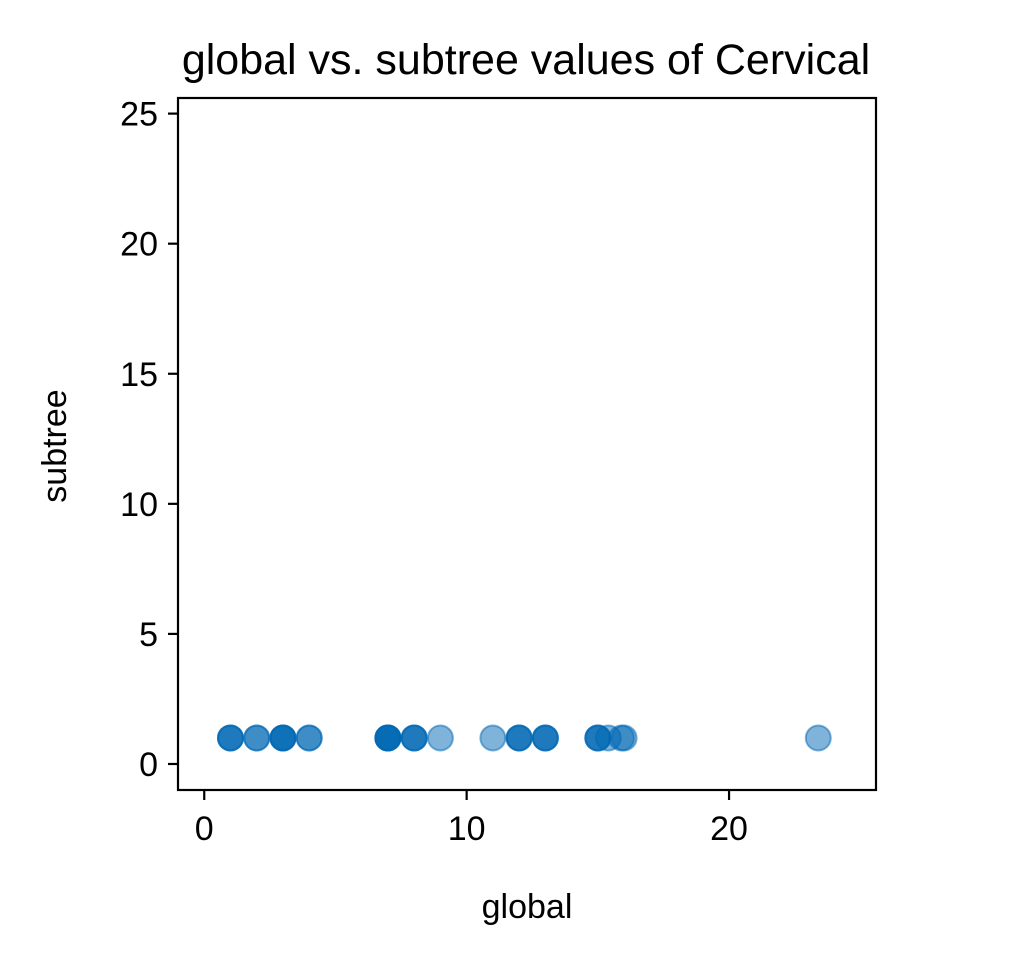  I want to click on data-points, so click(524, 738).